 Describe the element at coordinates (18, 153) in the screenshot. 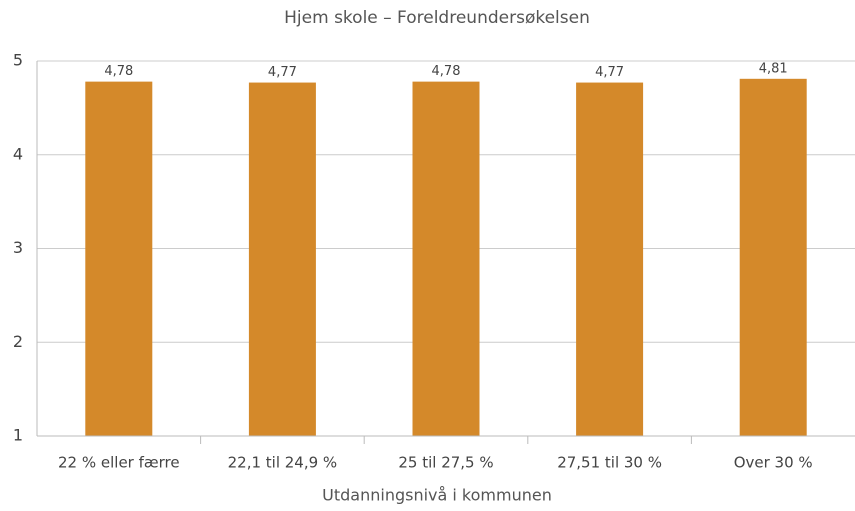

I see `y-tick-label: 4` at that location.